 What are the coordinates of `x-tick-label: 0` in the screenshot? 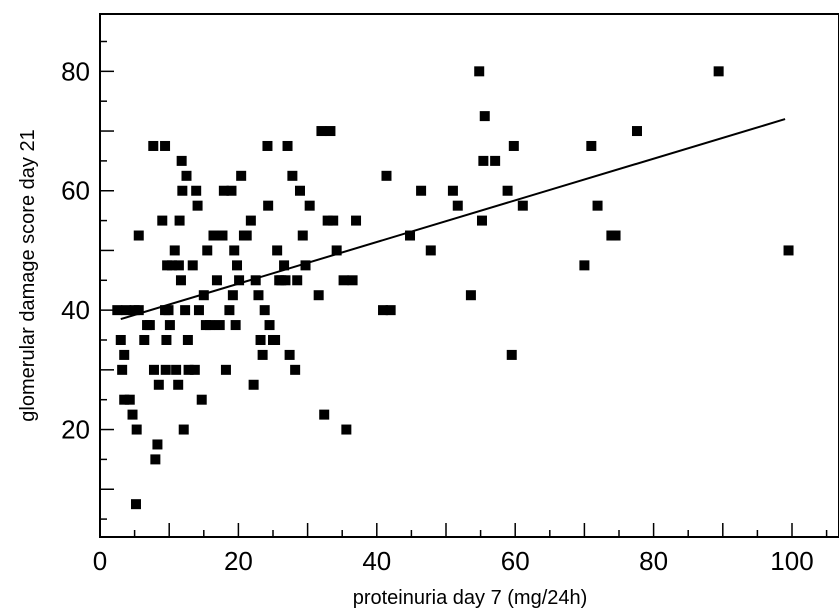 It's located at (100, 561).